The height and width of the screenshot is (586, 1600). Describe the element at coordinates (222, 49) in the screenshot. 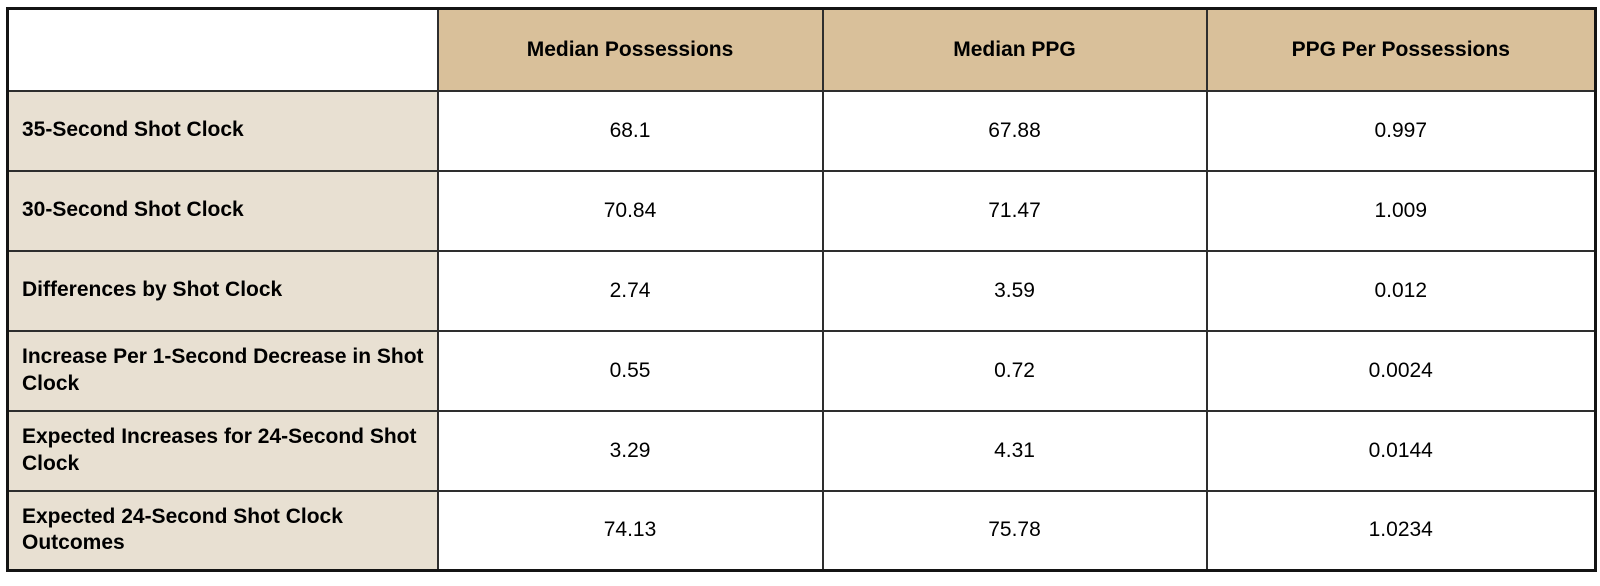

I see `corner-cell` at that location.